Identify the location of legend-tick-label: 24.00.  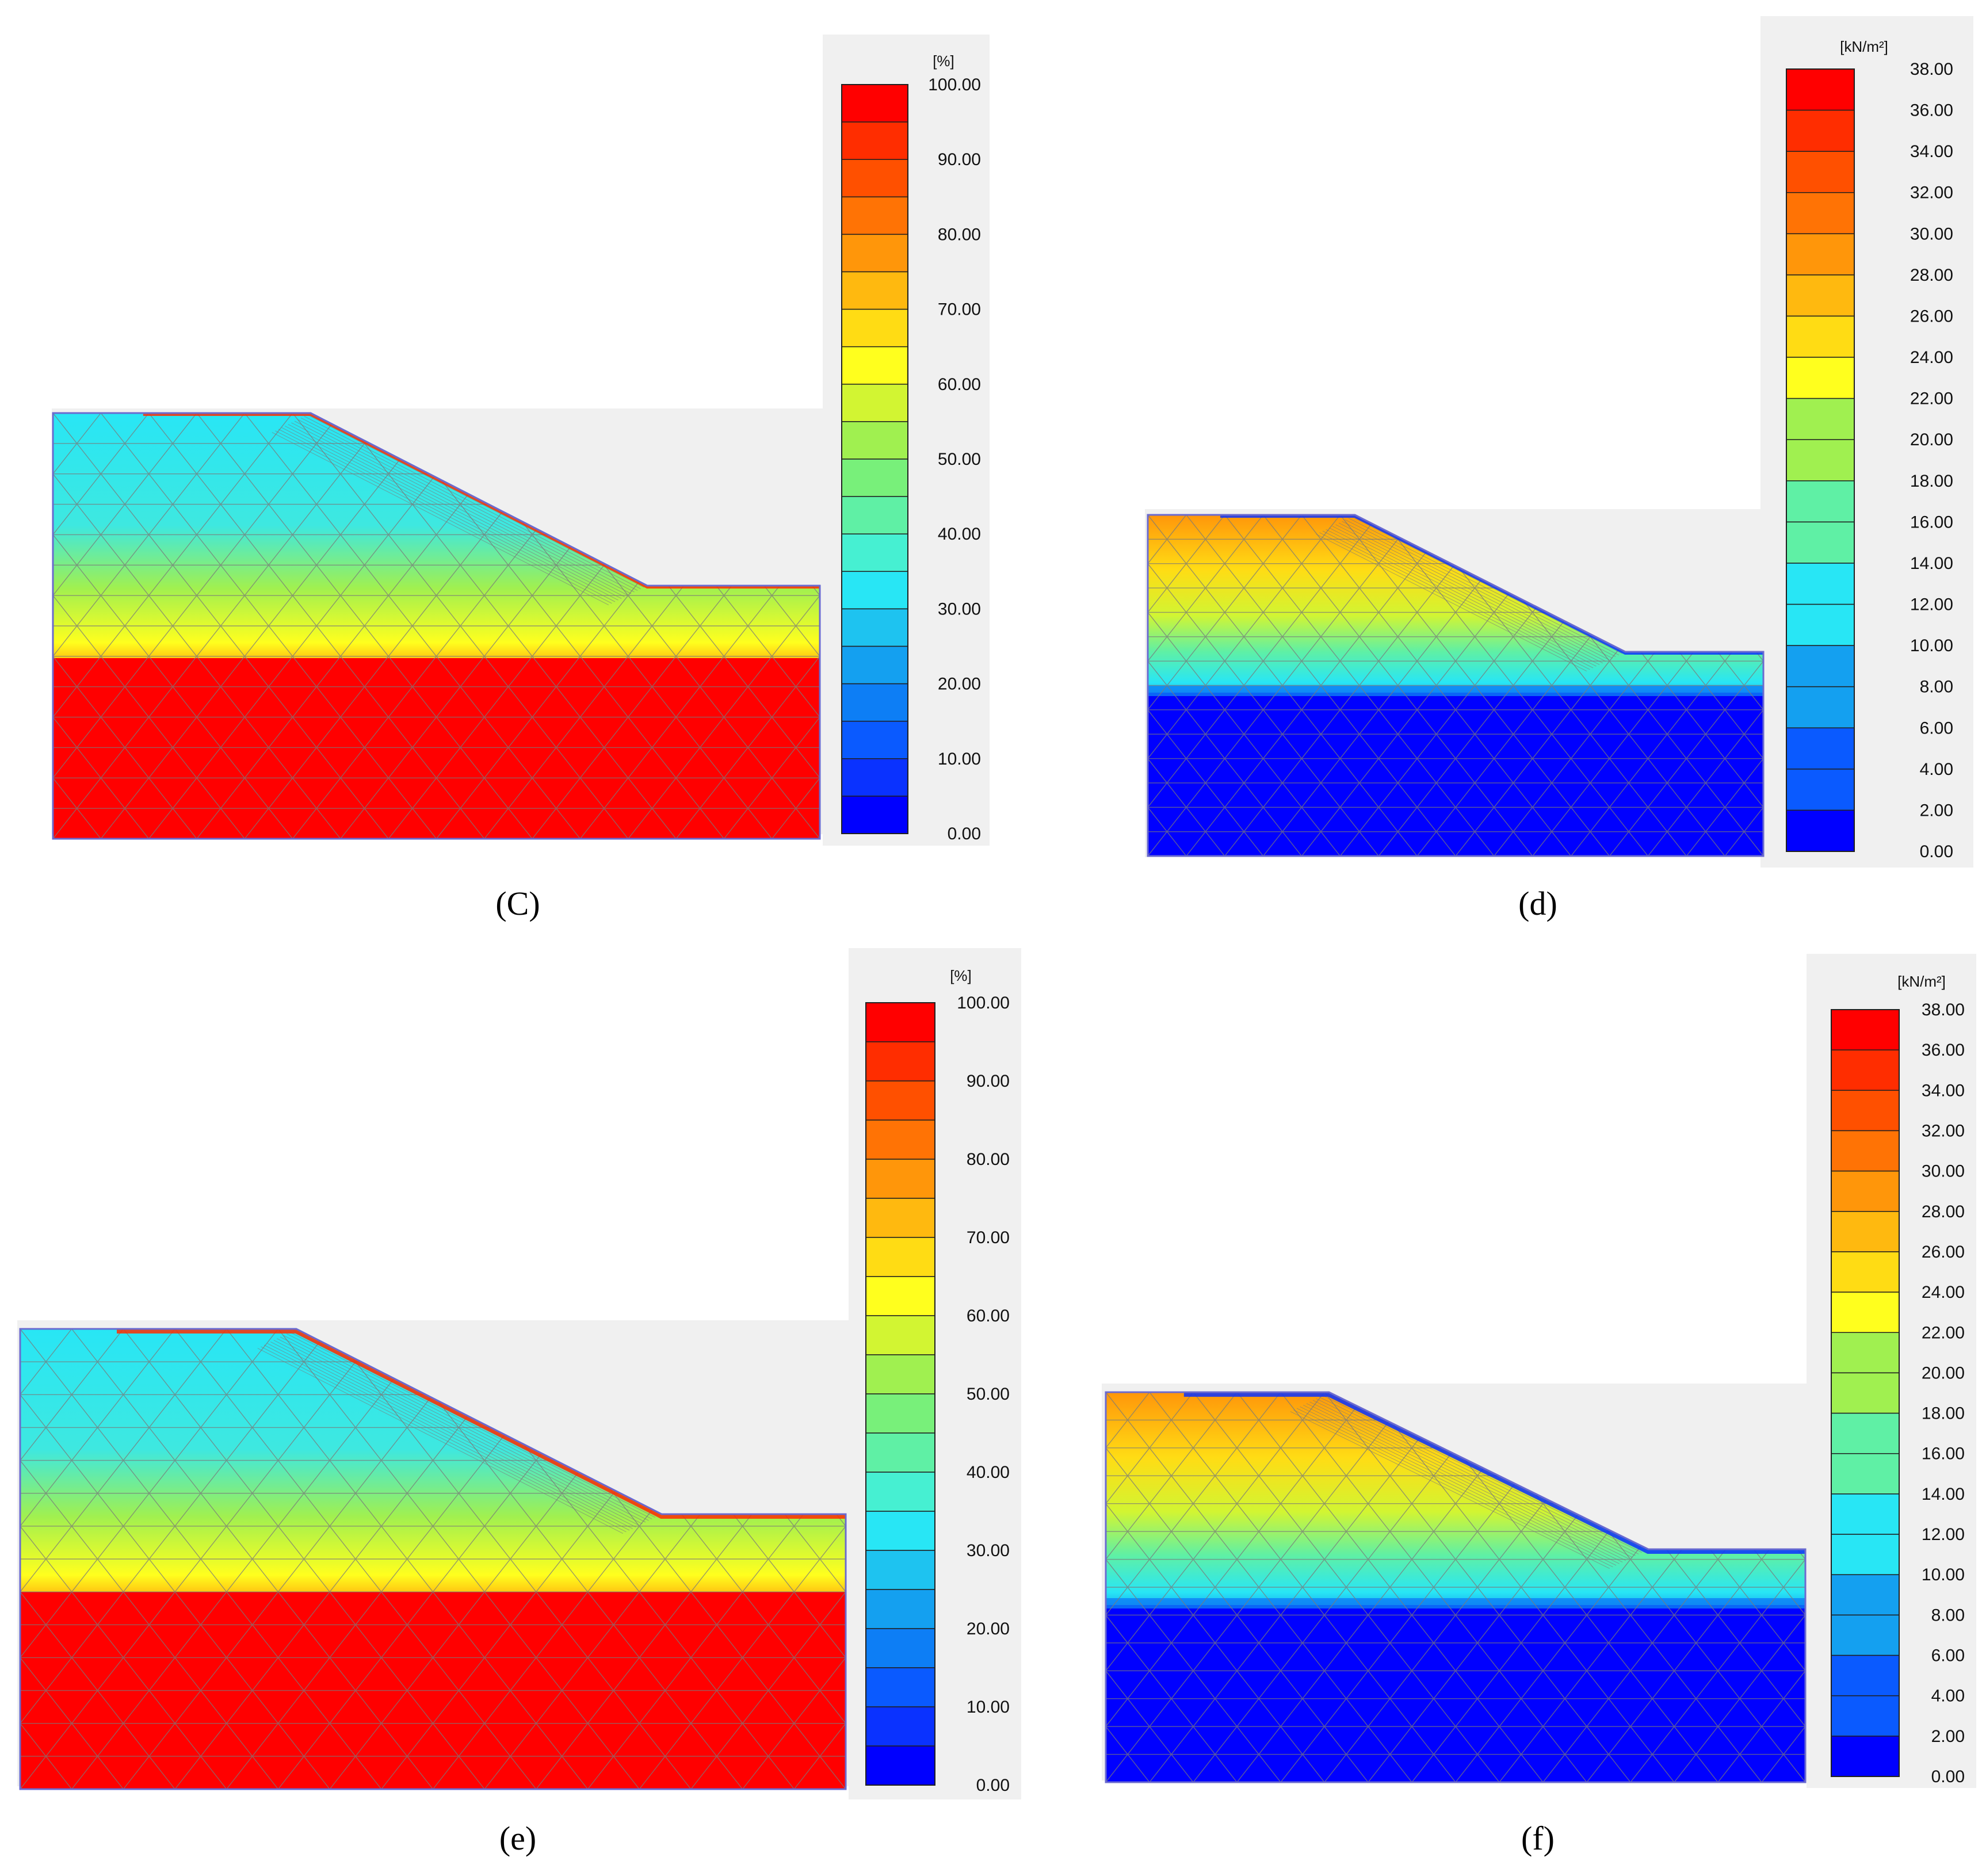
(1943, 1293).